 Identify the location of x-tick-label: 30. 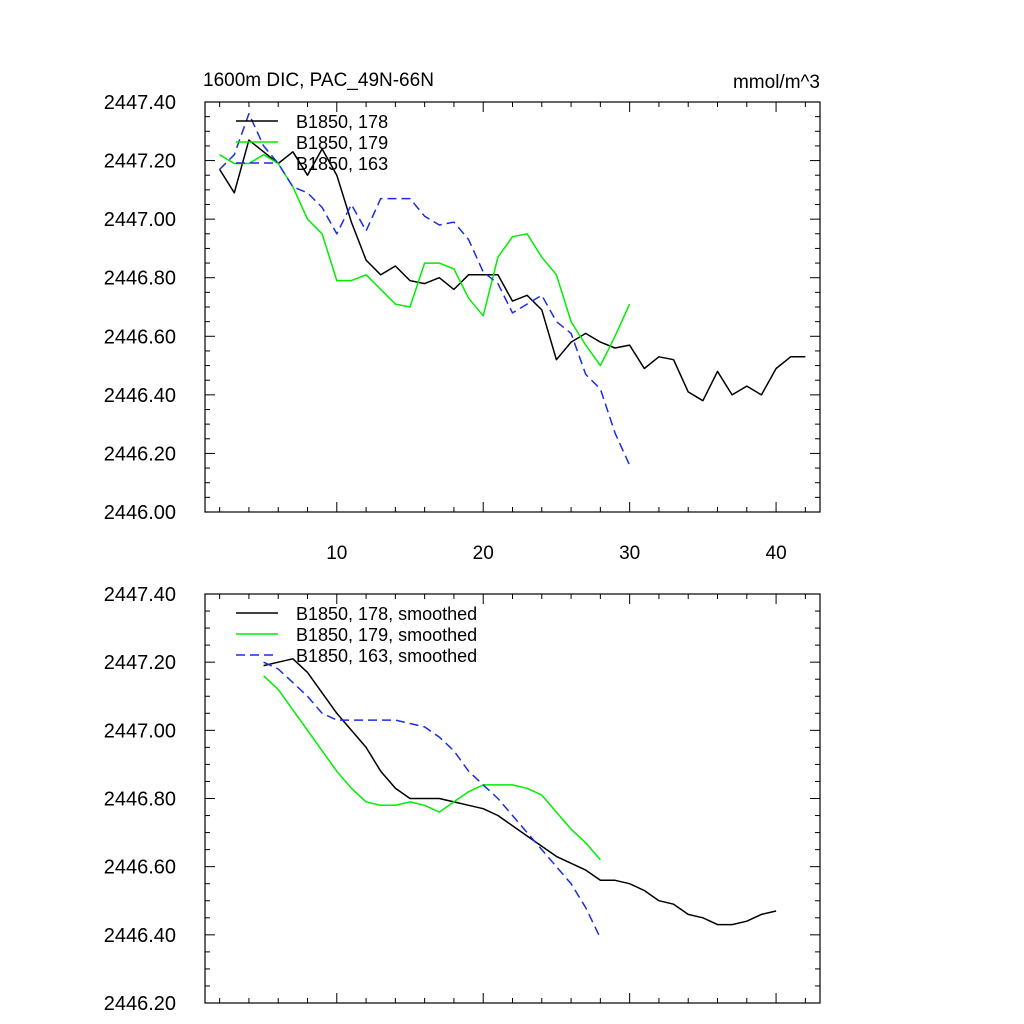
(629, 553).